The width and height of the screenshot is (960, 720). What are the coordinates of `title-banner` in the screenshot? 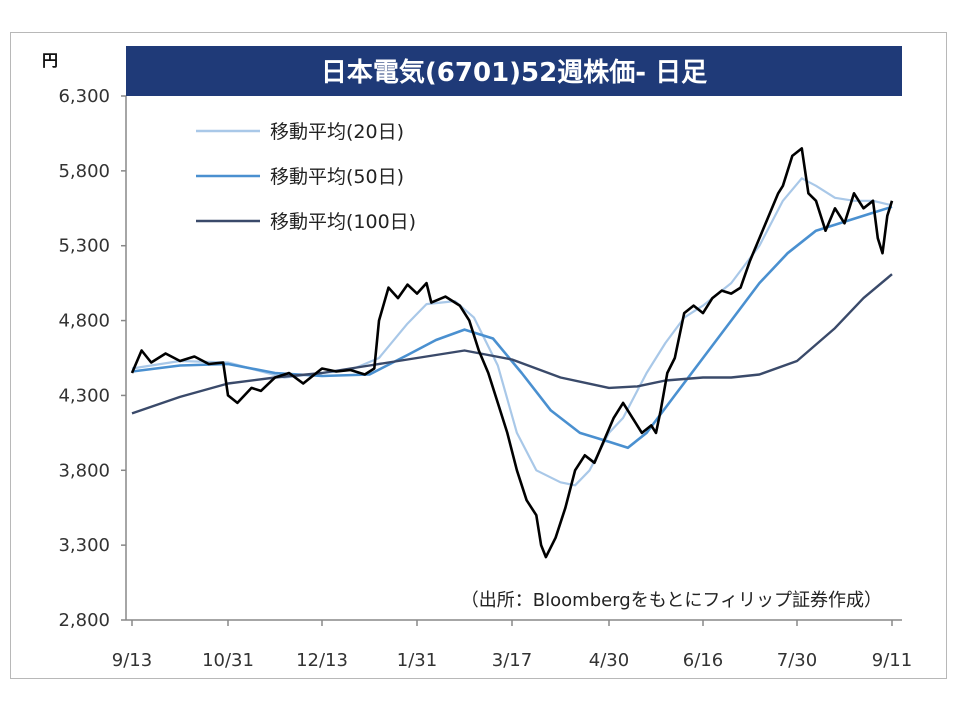 It's located at (514, 71).